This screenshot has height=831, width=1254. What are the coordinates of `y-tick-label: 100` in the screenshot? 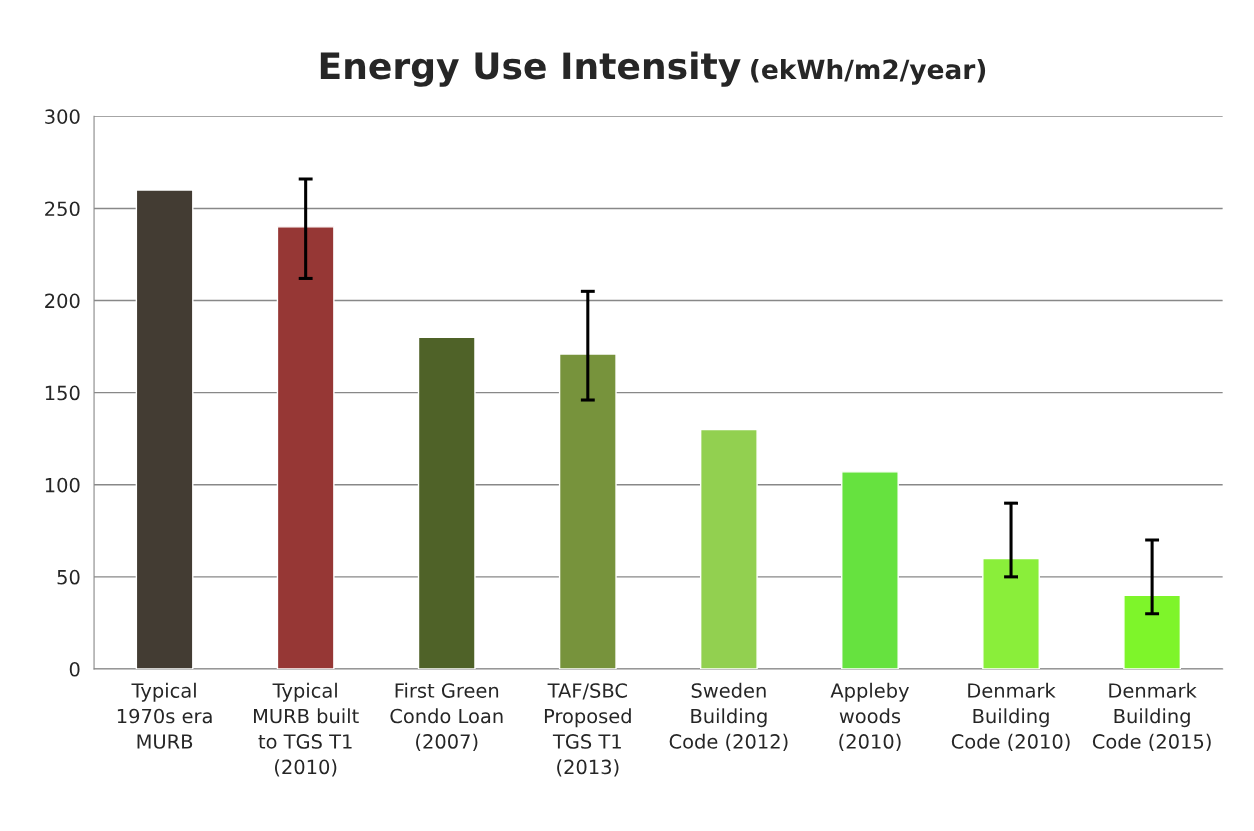 It's located at (62, 485).